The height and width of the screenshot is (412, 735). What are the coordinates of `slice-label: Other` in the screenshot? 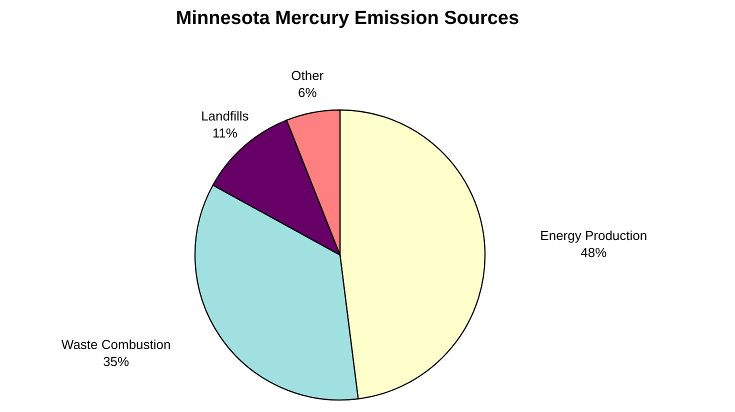 It's located at (307, 76).